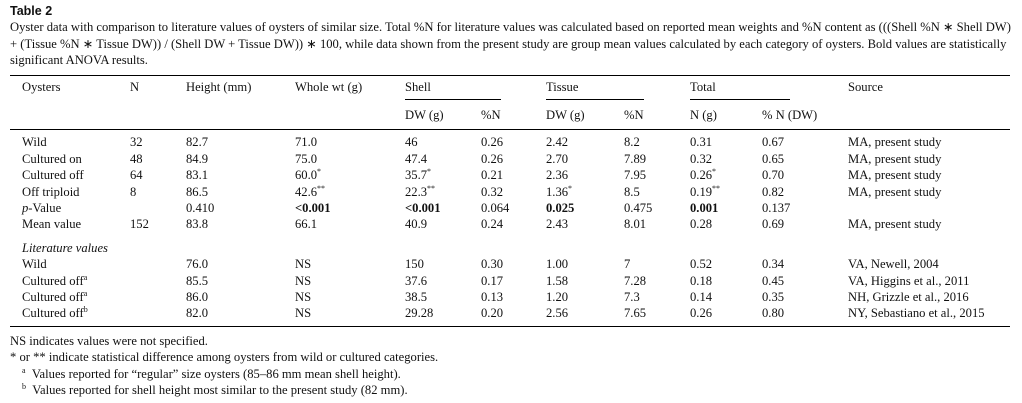 The width and height of the screenshot is (1022, 403). Describe the element at coordinates (776, 207) in the screenshot. I see `table-cell: 0.137` at that location.